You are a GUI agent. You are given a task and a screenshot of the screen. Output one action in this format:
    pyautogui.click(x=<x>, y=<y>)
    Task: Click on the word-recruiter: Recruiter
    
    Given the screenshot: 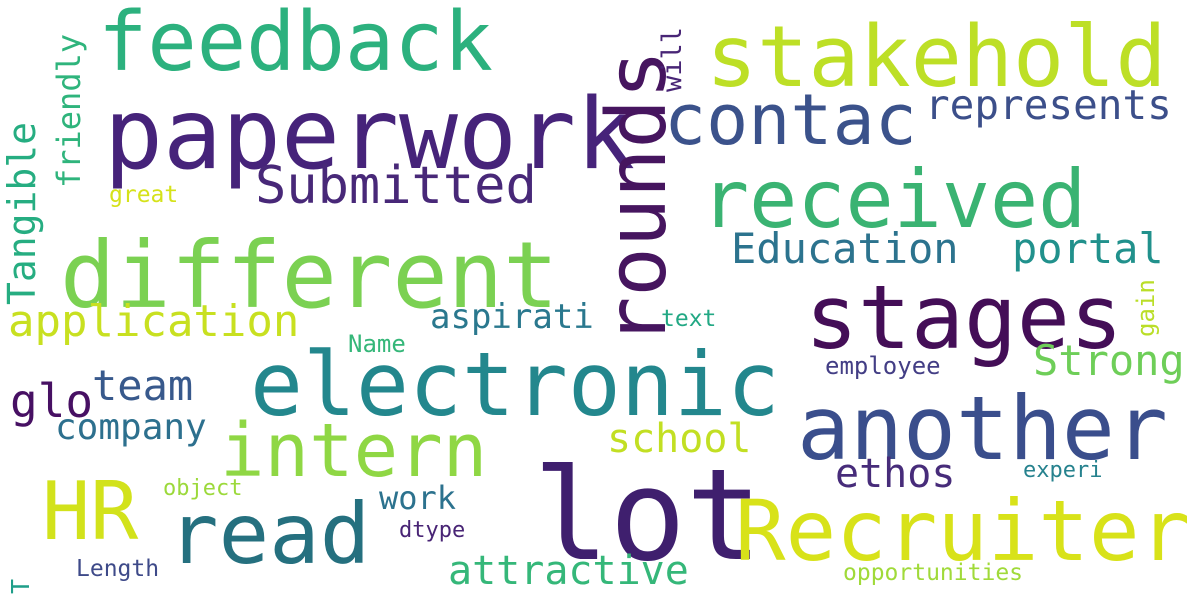 What is the action you would take?
    pyautogui.click(x=963, y=531)
    